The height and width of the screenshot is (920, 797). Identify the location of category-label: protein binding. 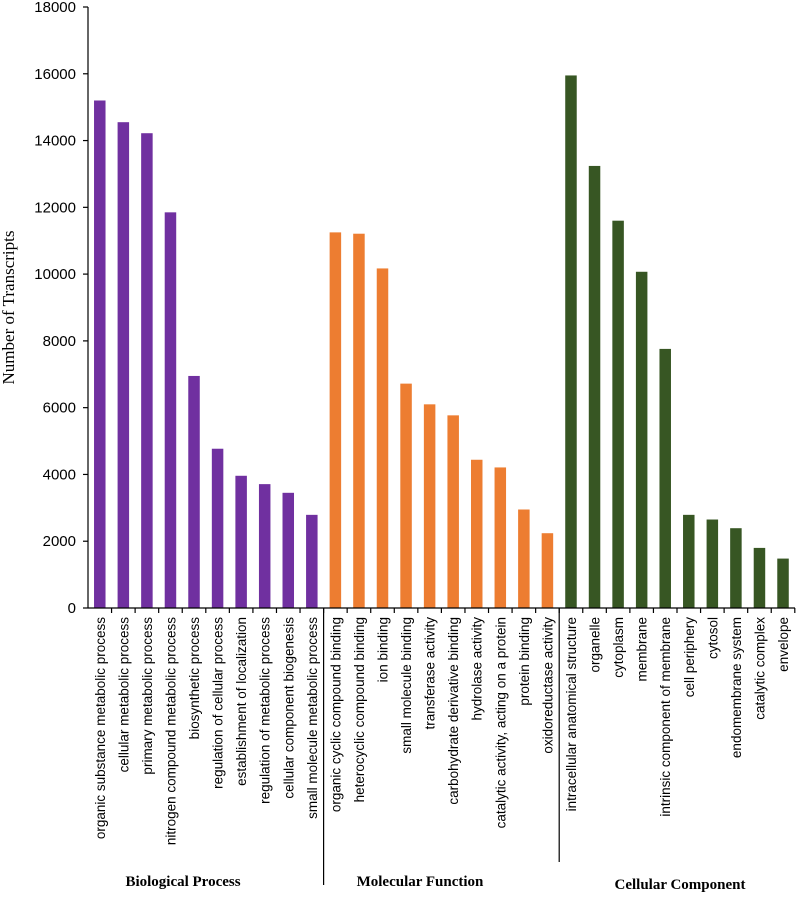
(524, 661).